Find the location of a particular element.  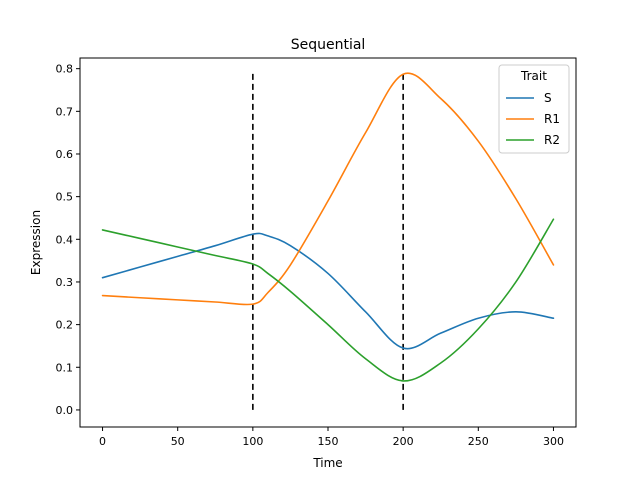

chart-title: Sequential is located at coordinates (328, 45).